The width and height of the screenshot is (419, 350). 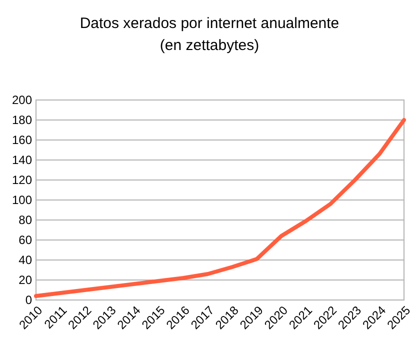 I want to click on y-tick-label: 100, so click(x=22, y=200).